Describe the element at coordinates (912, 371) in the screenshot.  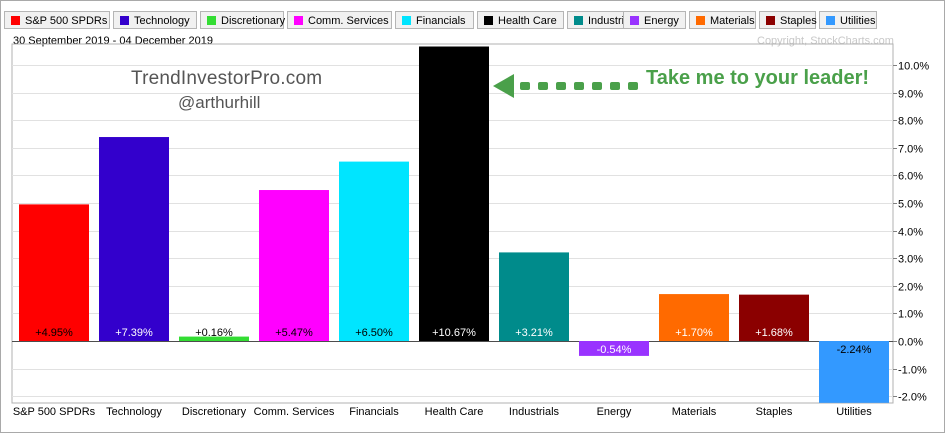
I see `y-tick-label: -1.0%` at that location.